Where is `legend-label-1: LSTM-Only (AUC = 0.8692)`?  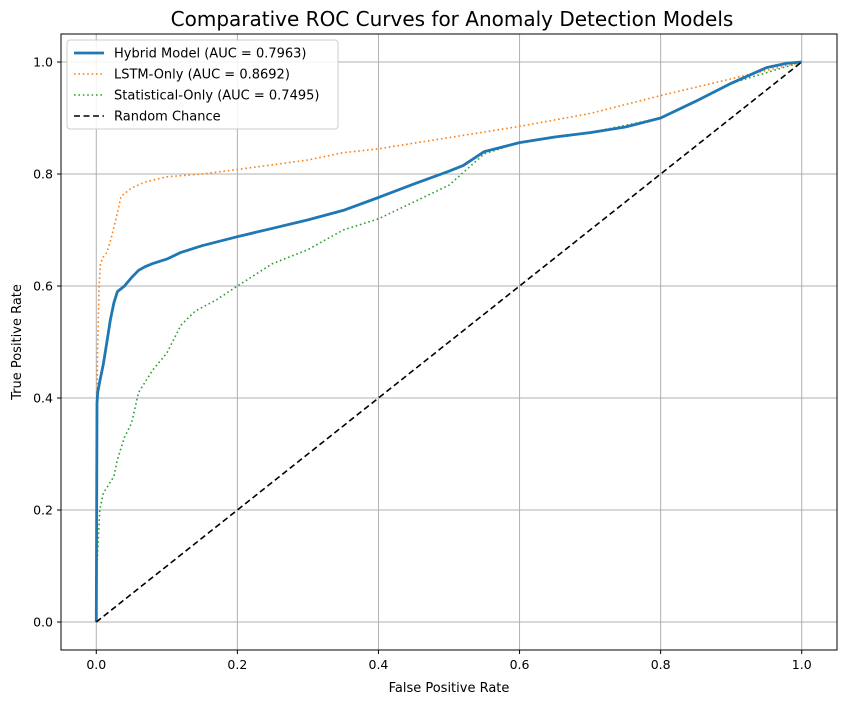
legend-label-1: LSTM-Only (AUC = 0.8692) is located at coordinates (202, 75).